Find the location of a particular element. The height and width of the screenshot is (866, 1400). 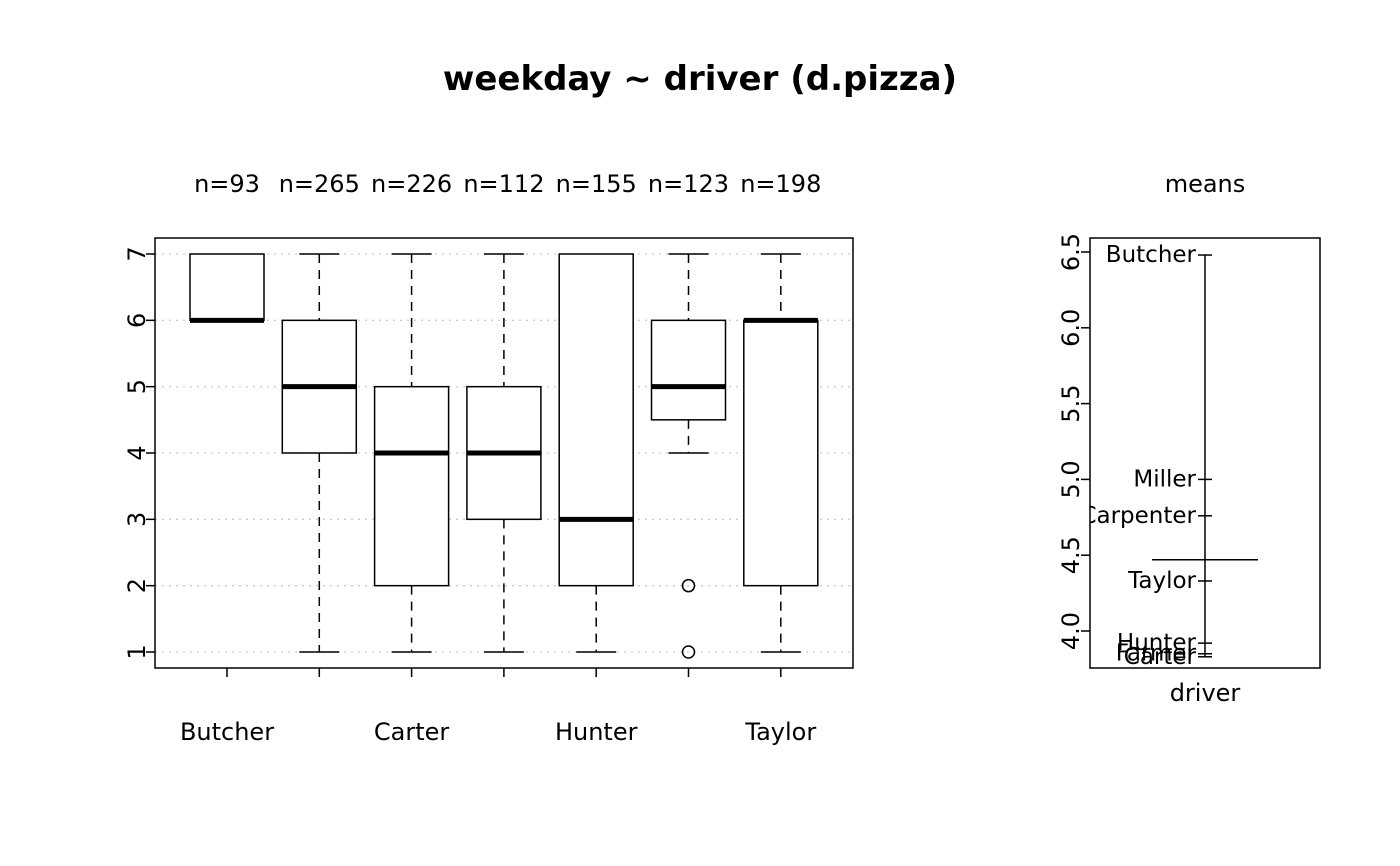

count-label: n=155 is located at coordinates (596, 184).